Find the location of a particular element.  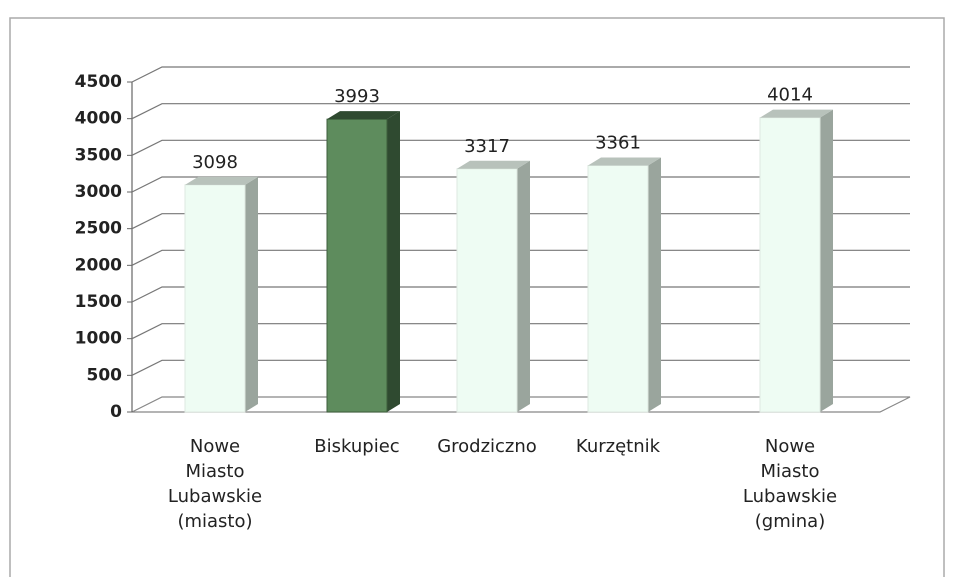

x-tick-label: Nowe Miasto Lubawskie (gmina) is located at coordinates (790, 484).